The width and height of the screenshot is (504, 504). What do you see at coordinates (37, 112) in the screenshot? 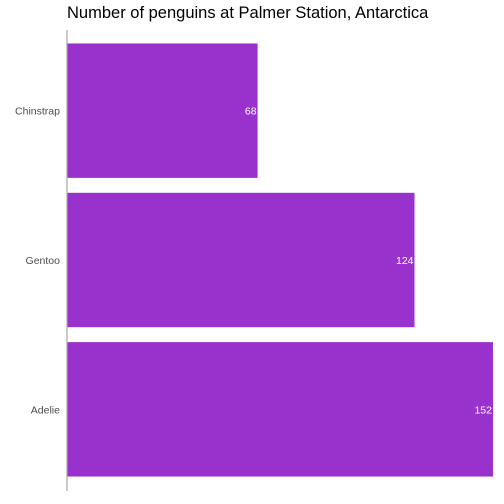
I see `y-tick-label-chinstrap: Chinstrap` at bounding box center [37, 112].